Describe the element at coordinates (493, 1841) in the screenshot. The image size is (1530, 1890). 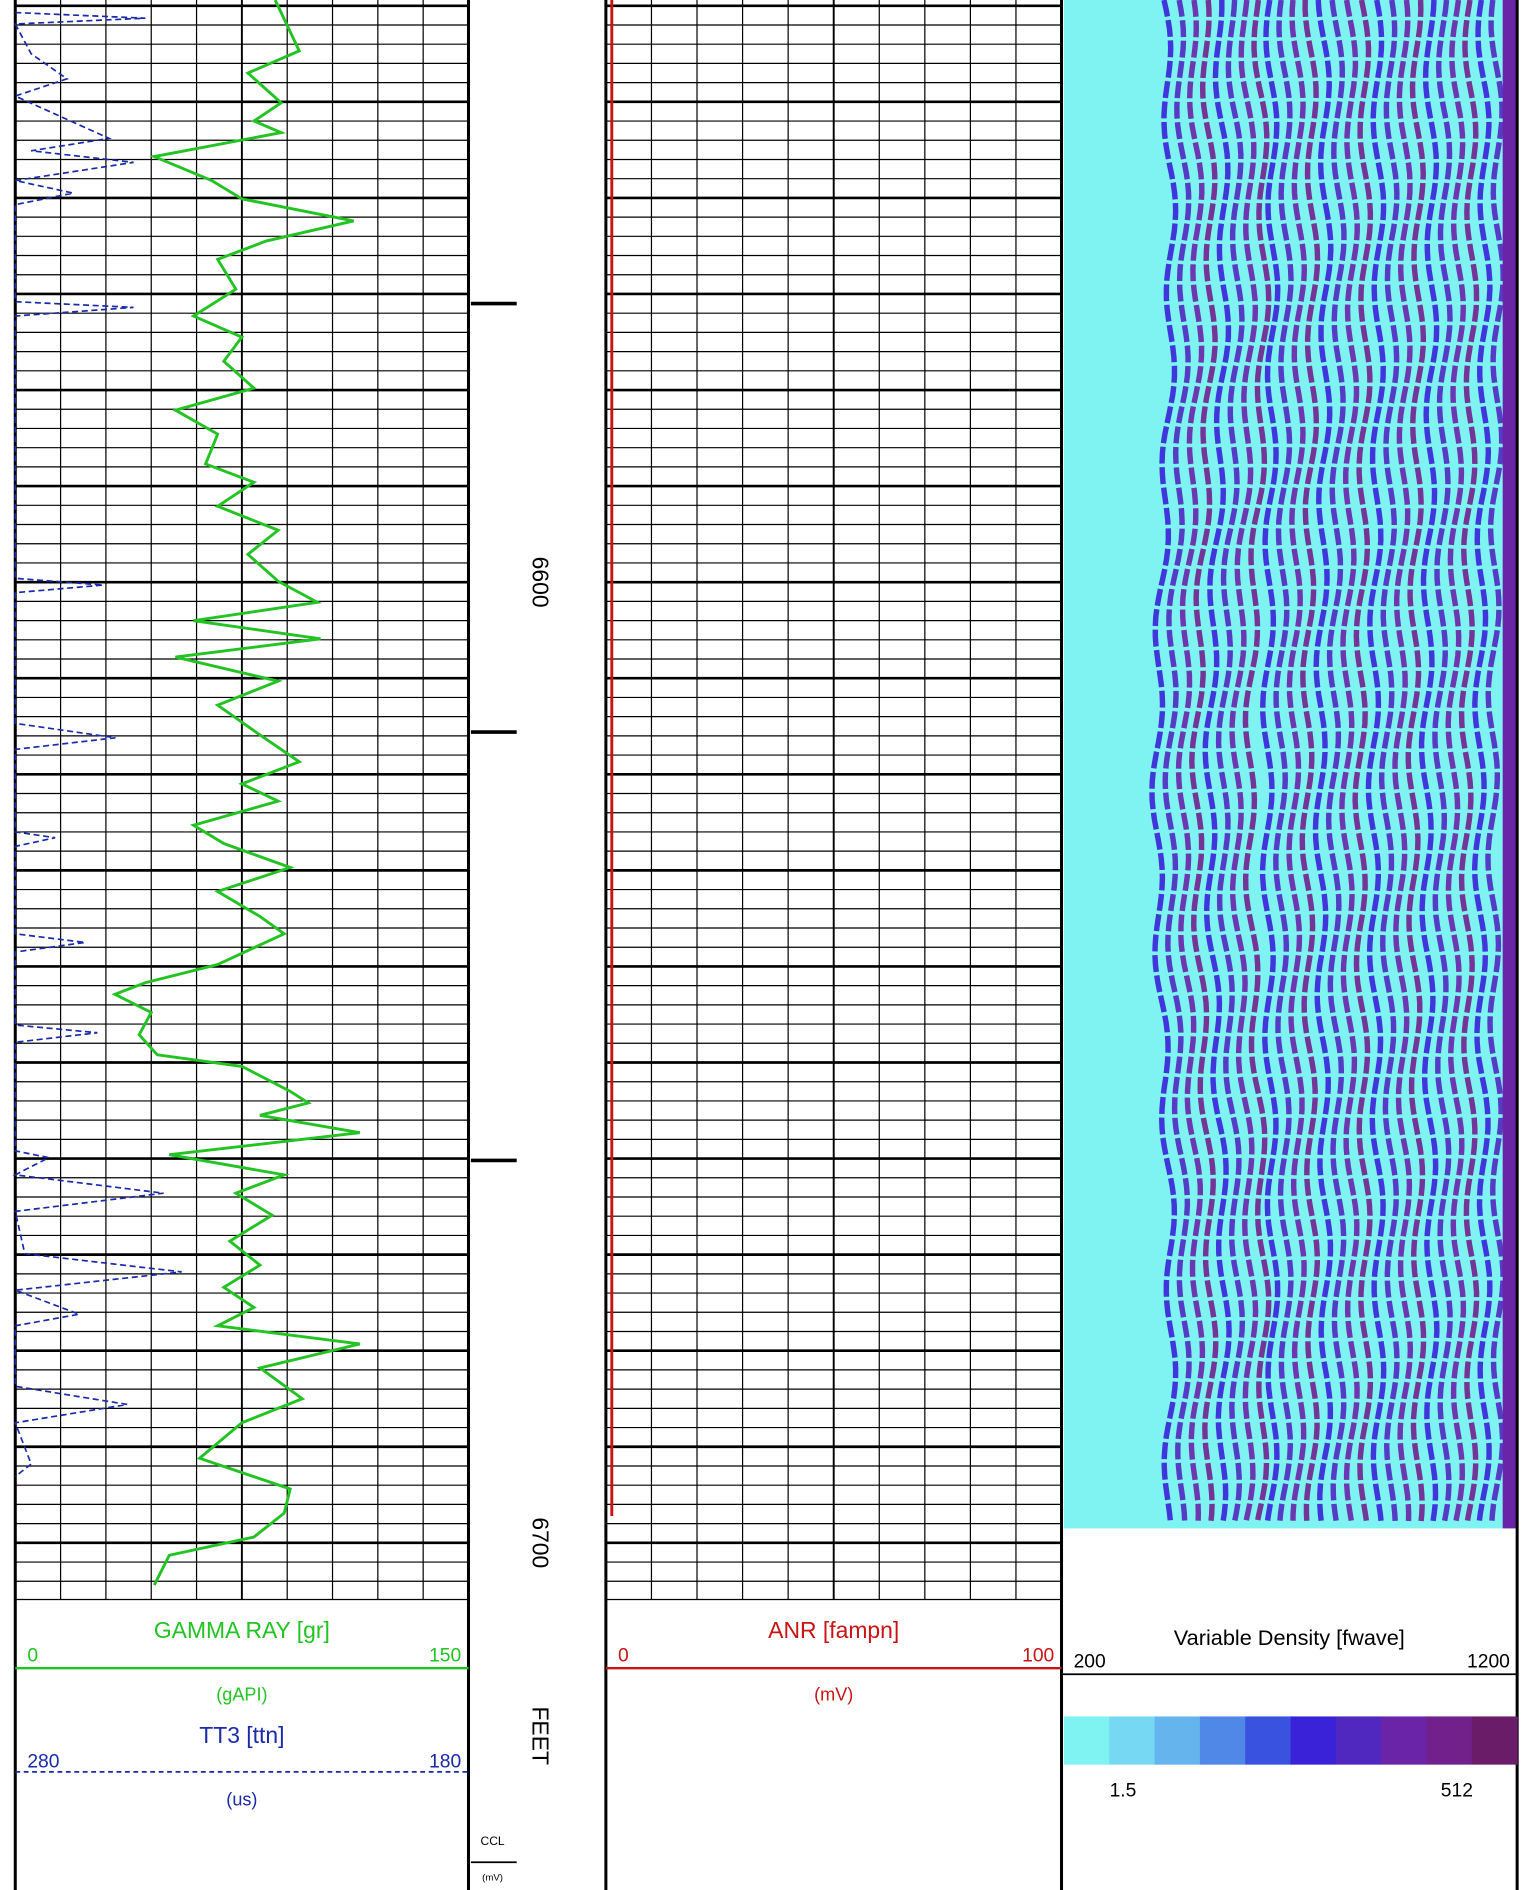
I see `ccl-name: CCL` at that location.